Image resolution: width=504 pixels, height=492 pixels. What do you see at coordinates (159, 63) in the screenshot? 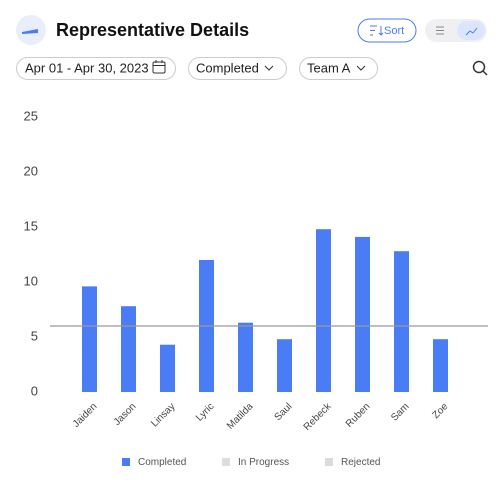
I see `calendar-icon-lines` at bounding box center [159, 63].